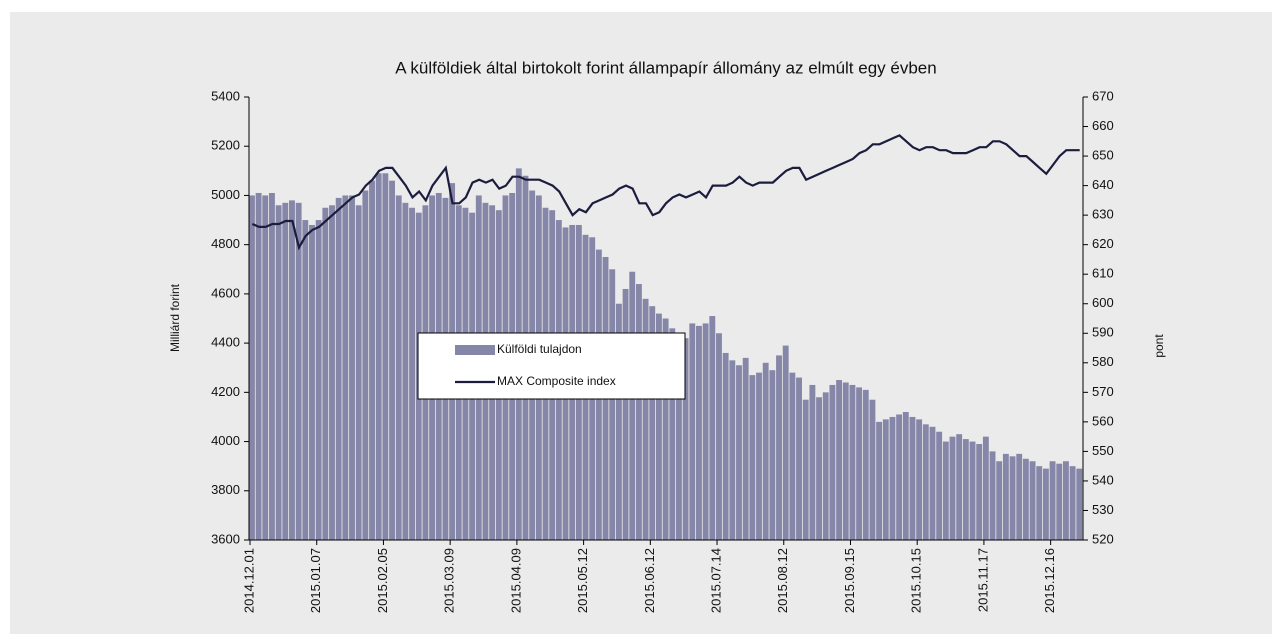  I want to click on y-tick-label: 4400, so click(225, 342).